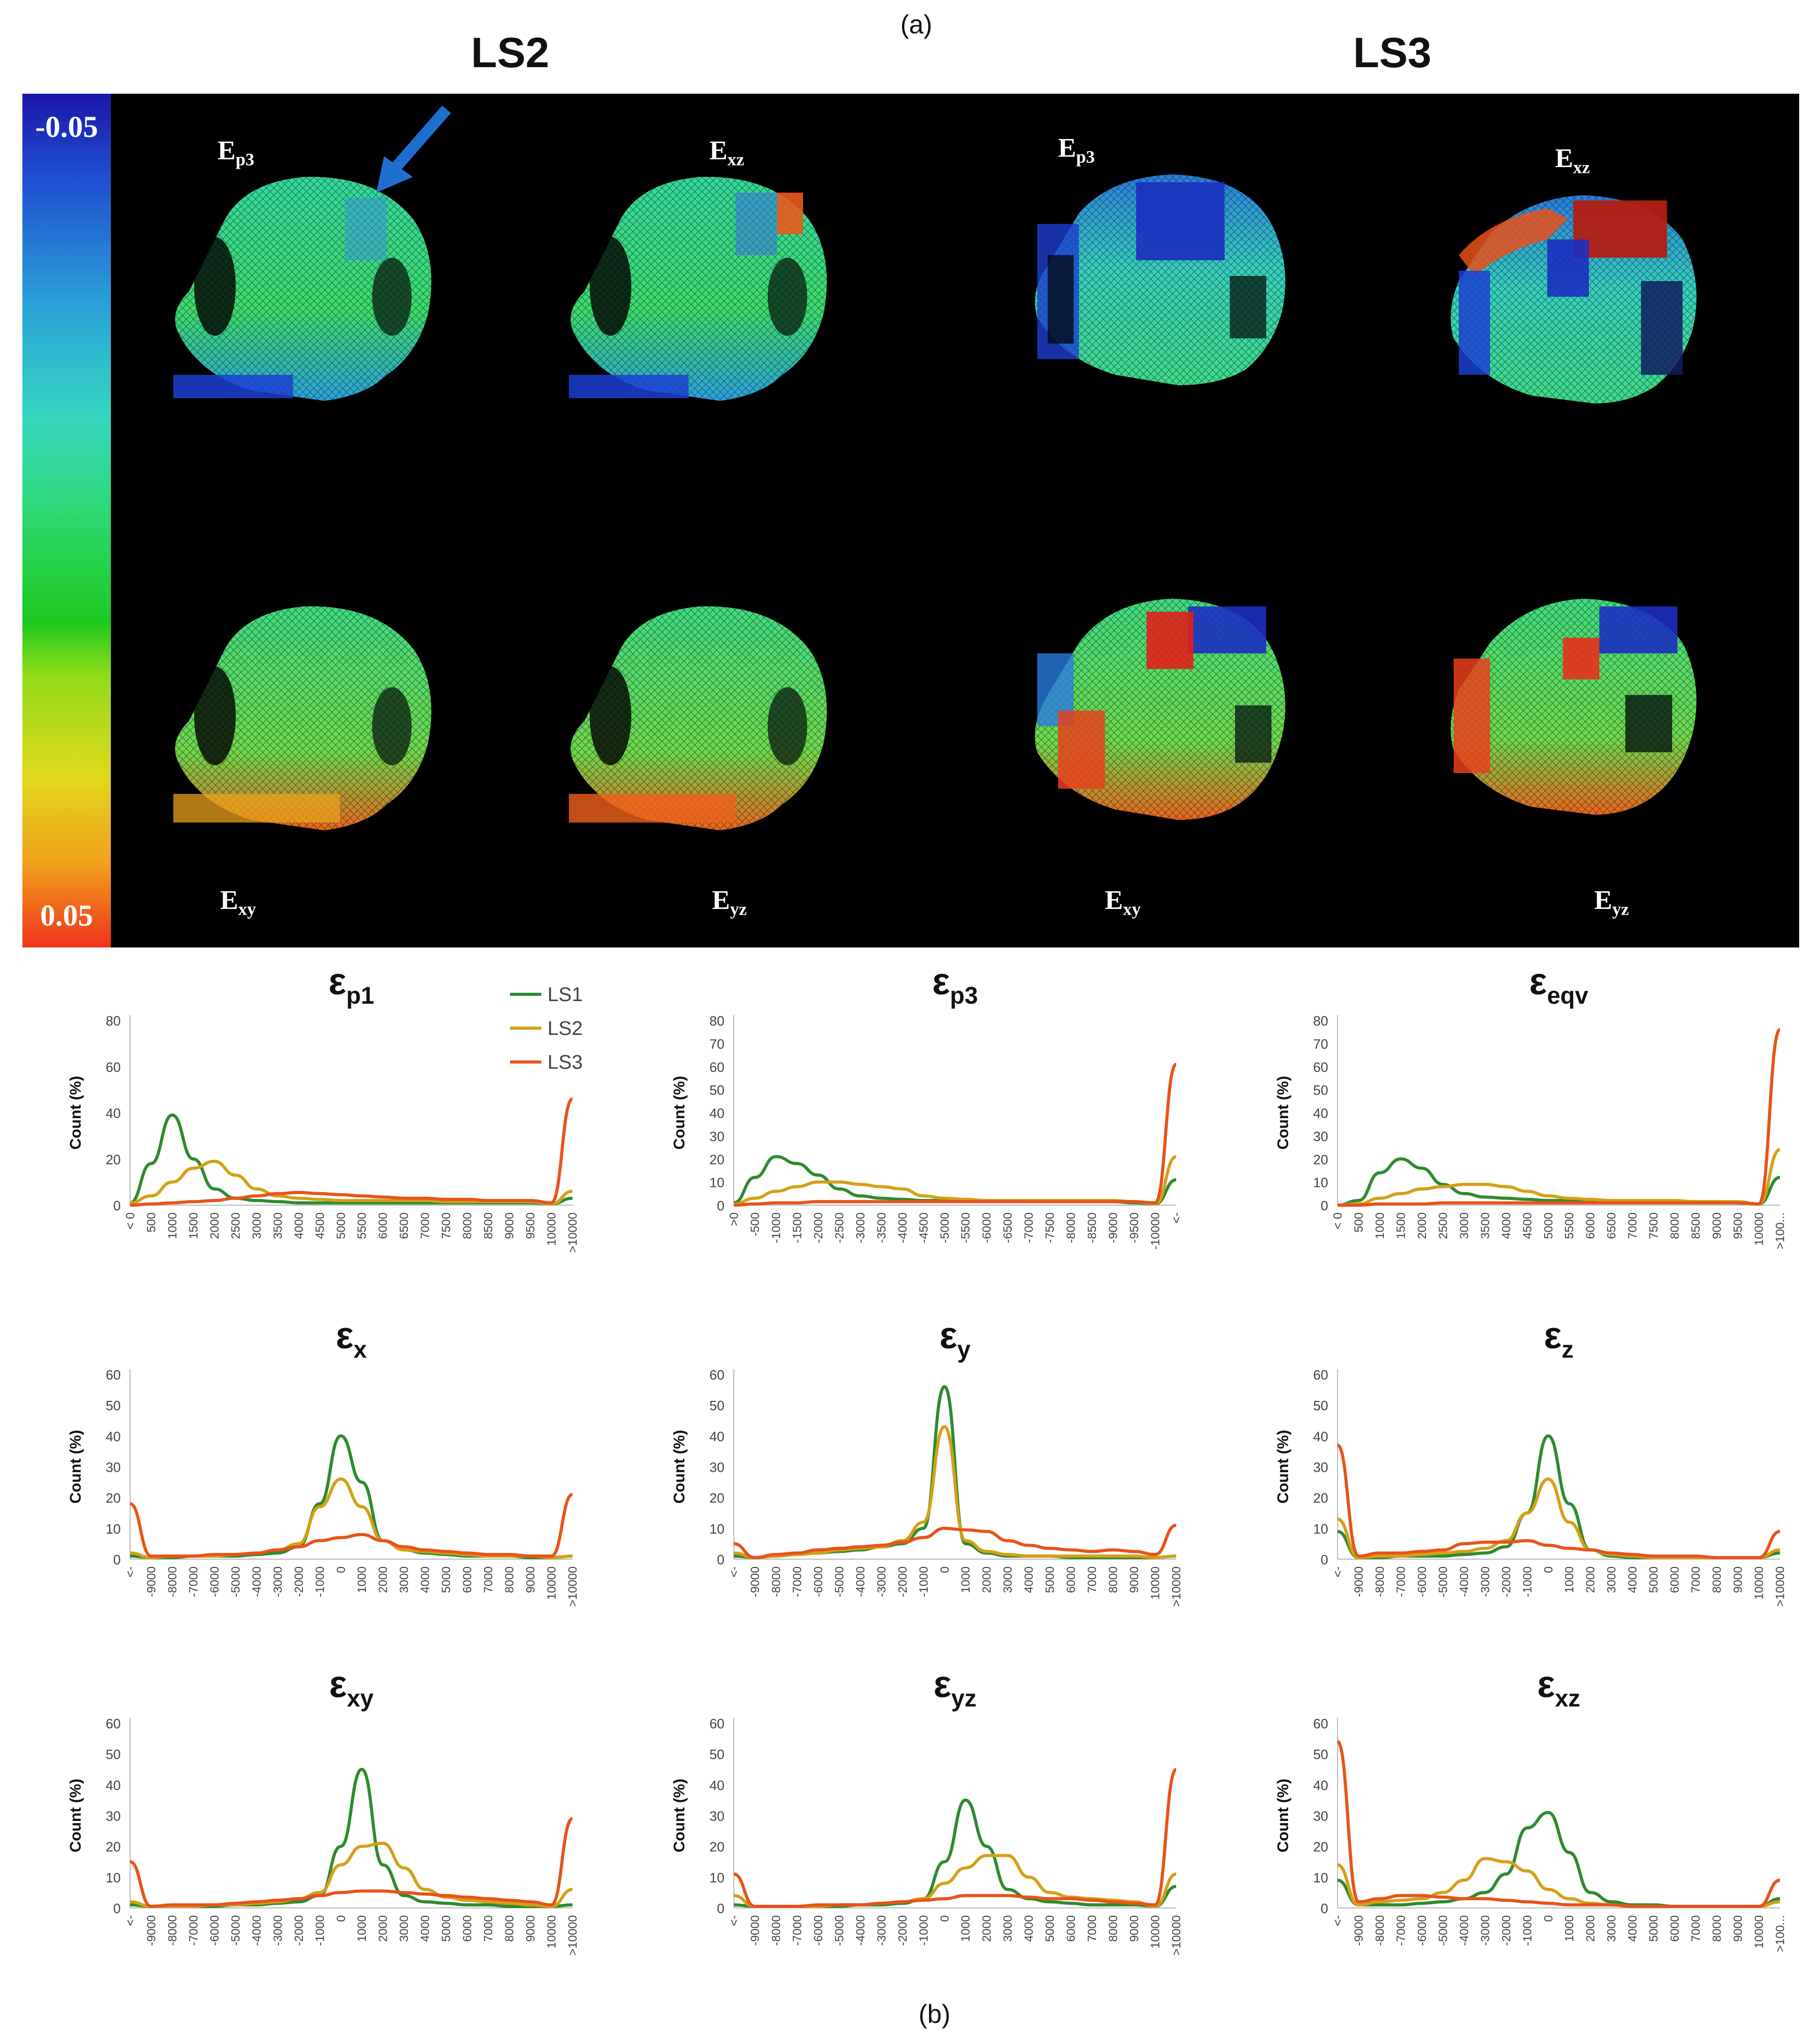  What do you see at coordinates (955, 1853) in the screenshot?
I see `series-line-ls1` at bounding box center [955, 1853].